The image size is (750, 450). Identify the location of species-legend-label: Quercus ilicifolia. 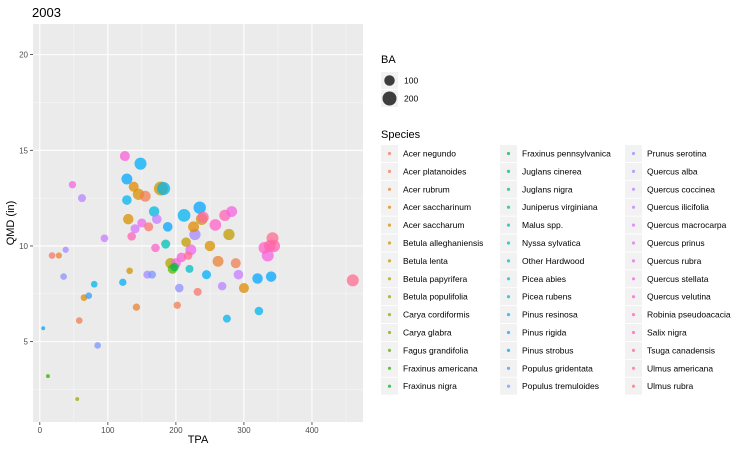
(678, 207).